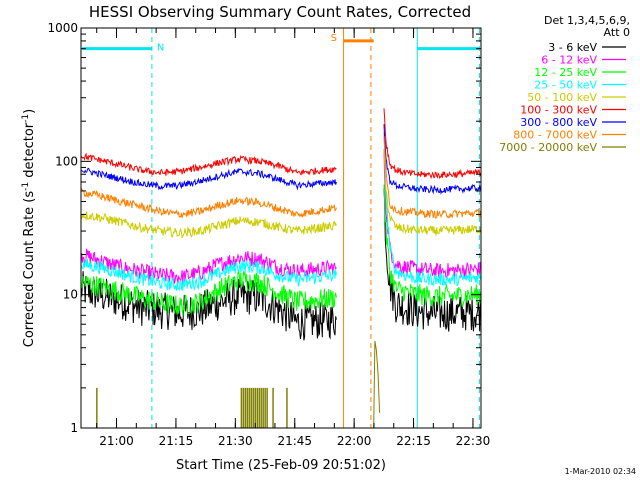 This screenshot has height=484, width=640. I want to click on x-tick-label: 22:15, so click(413, 441).